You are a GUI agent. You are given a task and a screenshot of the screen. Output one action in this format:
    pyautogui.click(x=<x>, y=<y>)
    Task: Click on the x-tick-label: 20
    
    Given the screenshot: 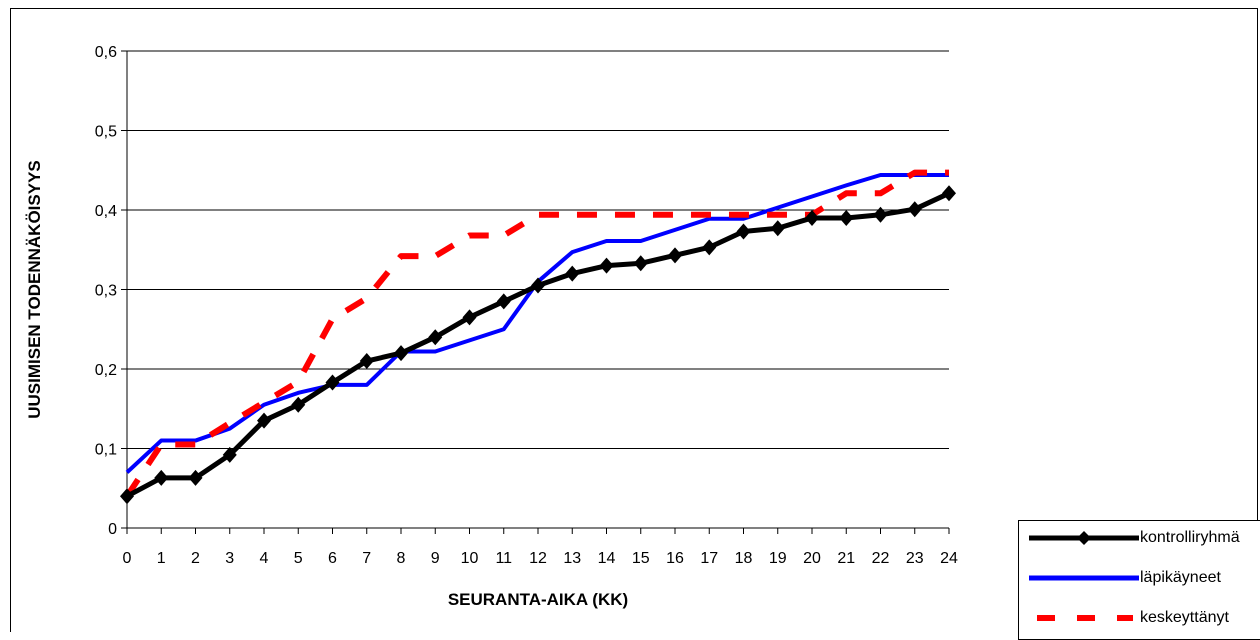 What is the action you would take?
    pyautogui.click(x=812, y=558)
    